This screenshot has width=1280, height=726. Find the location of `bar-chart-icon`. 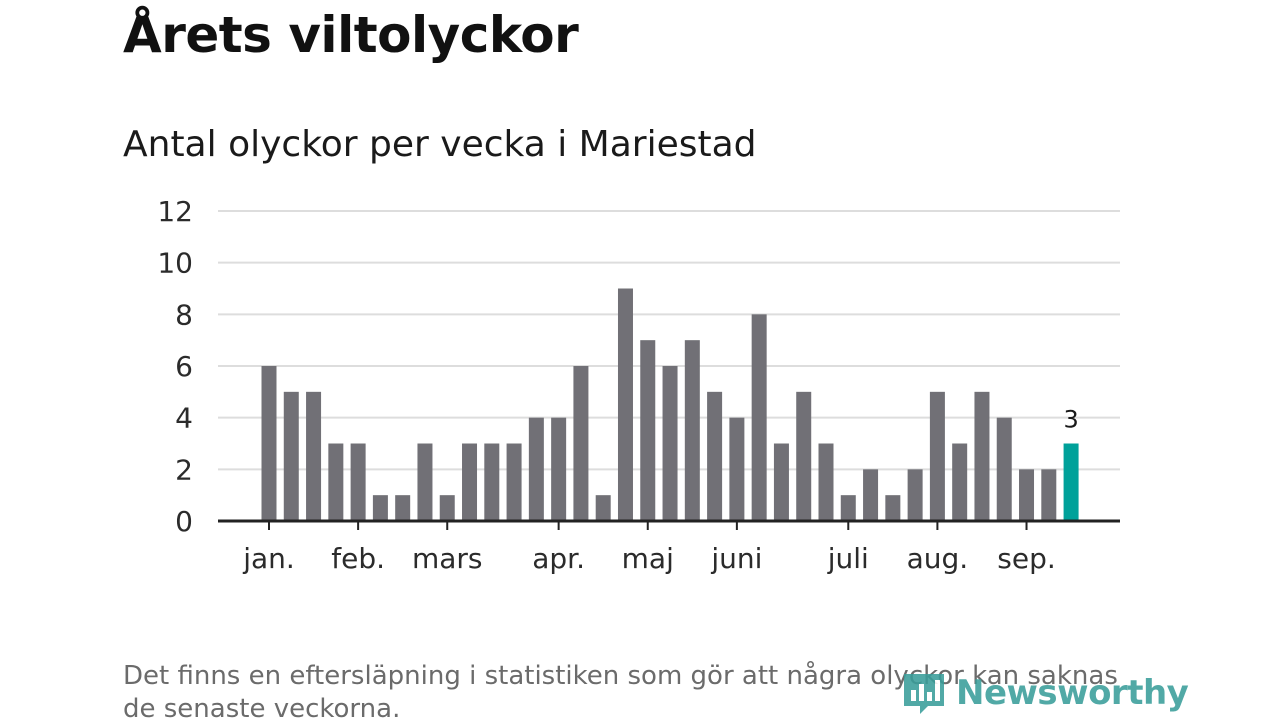

bar-chart-icon is located at coordinates (924, 694).